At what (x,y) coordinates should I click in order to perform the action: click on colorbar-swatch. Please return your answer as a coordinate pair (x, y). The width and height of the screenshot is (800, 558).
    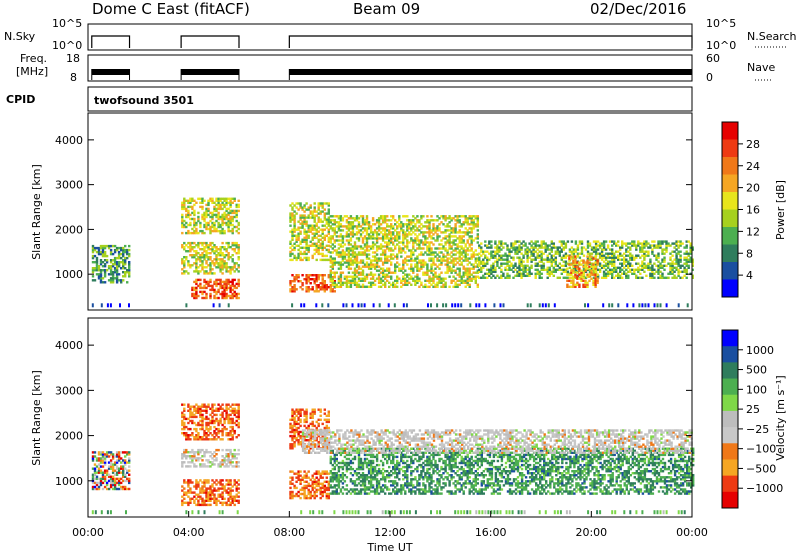
    Looking at the image, I should click on (730, 254).